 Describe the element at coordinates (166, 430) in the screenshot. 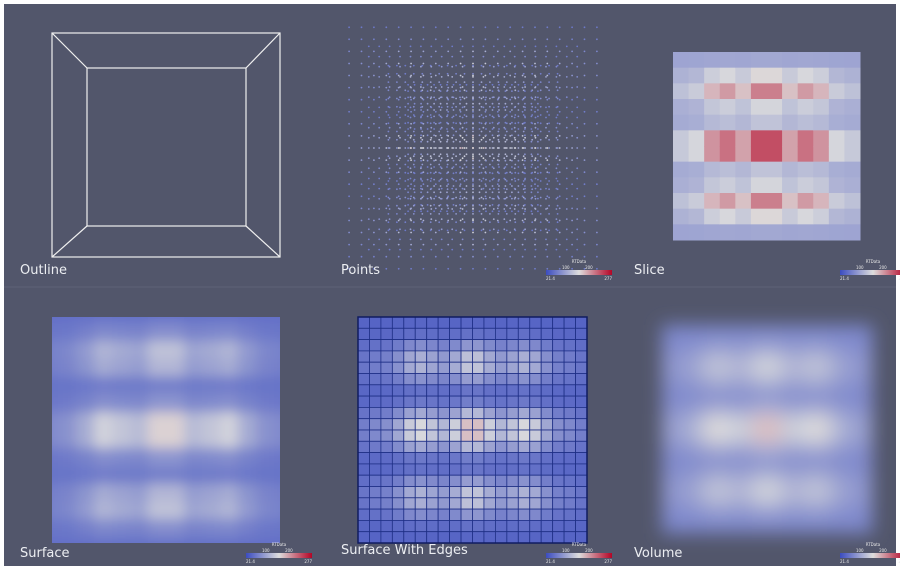

I see `surface-view` at that location.